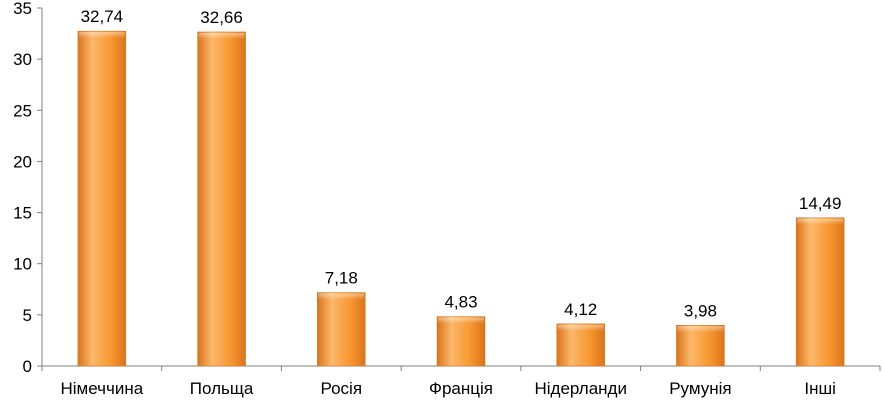 This screenshot has height=401, width=882. I want to click on y-tick-label: 5, so click(27, 315).